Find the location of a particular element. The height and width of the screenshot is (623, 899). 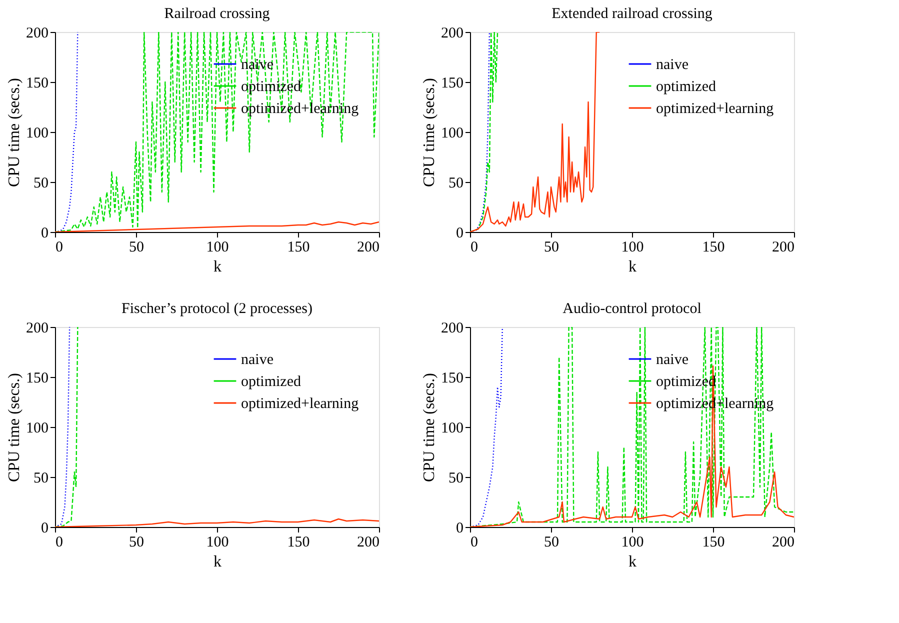

chart-title: Fischer’s protocol (2 processes) is located at coordinates (217, 309).